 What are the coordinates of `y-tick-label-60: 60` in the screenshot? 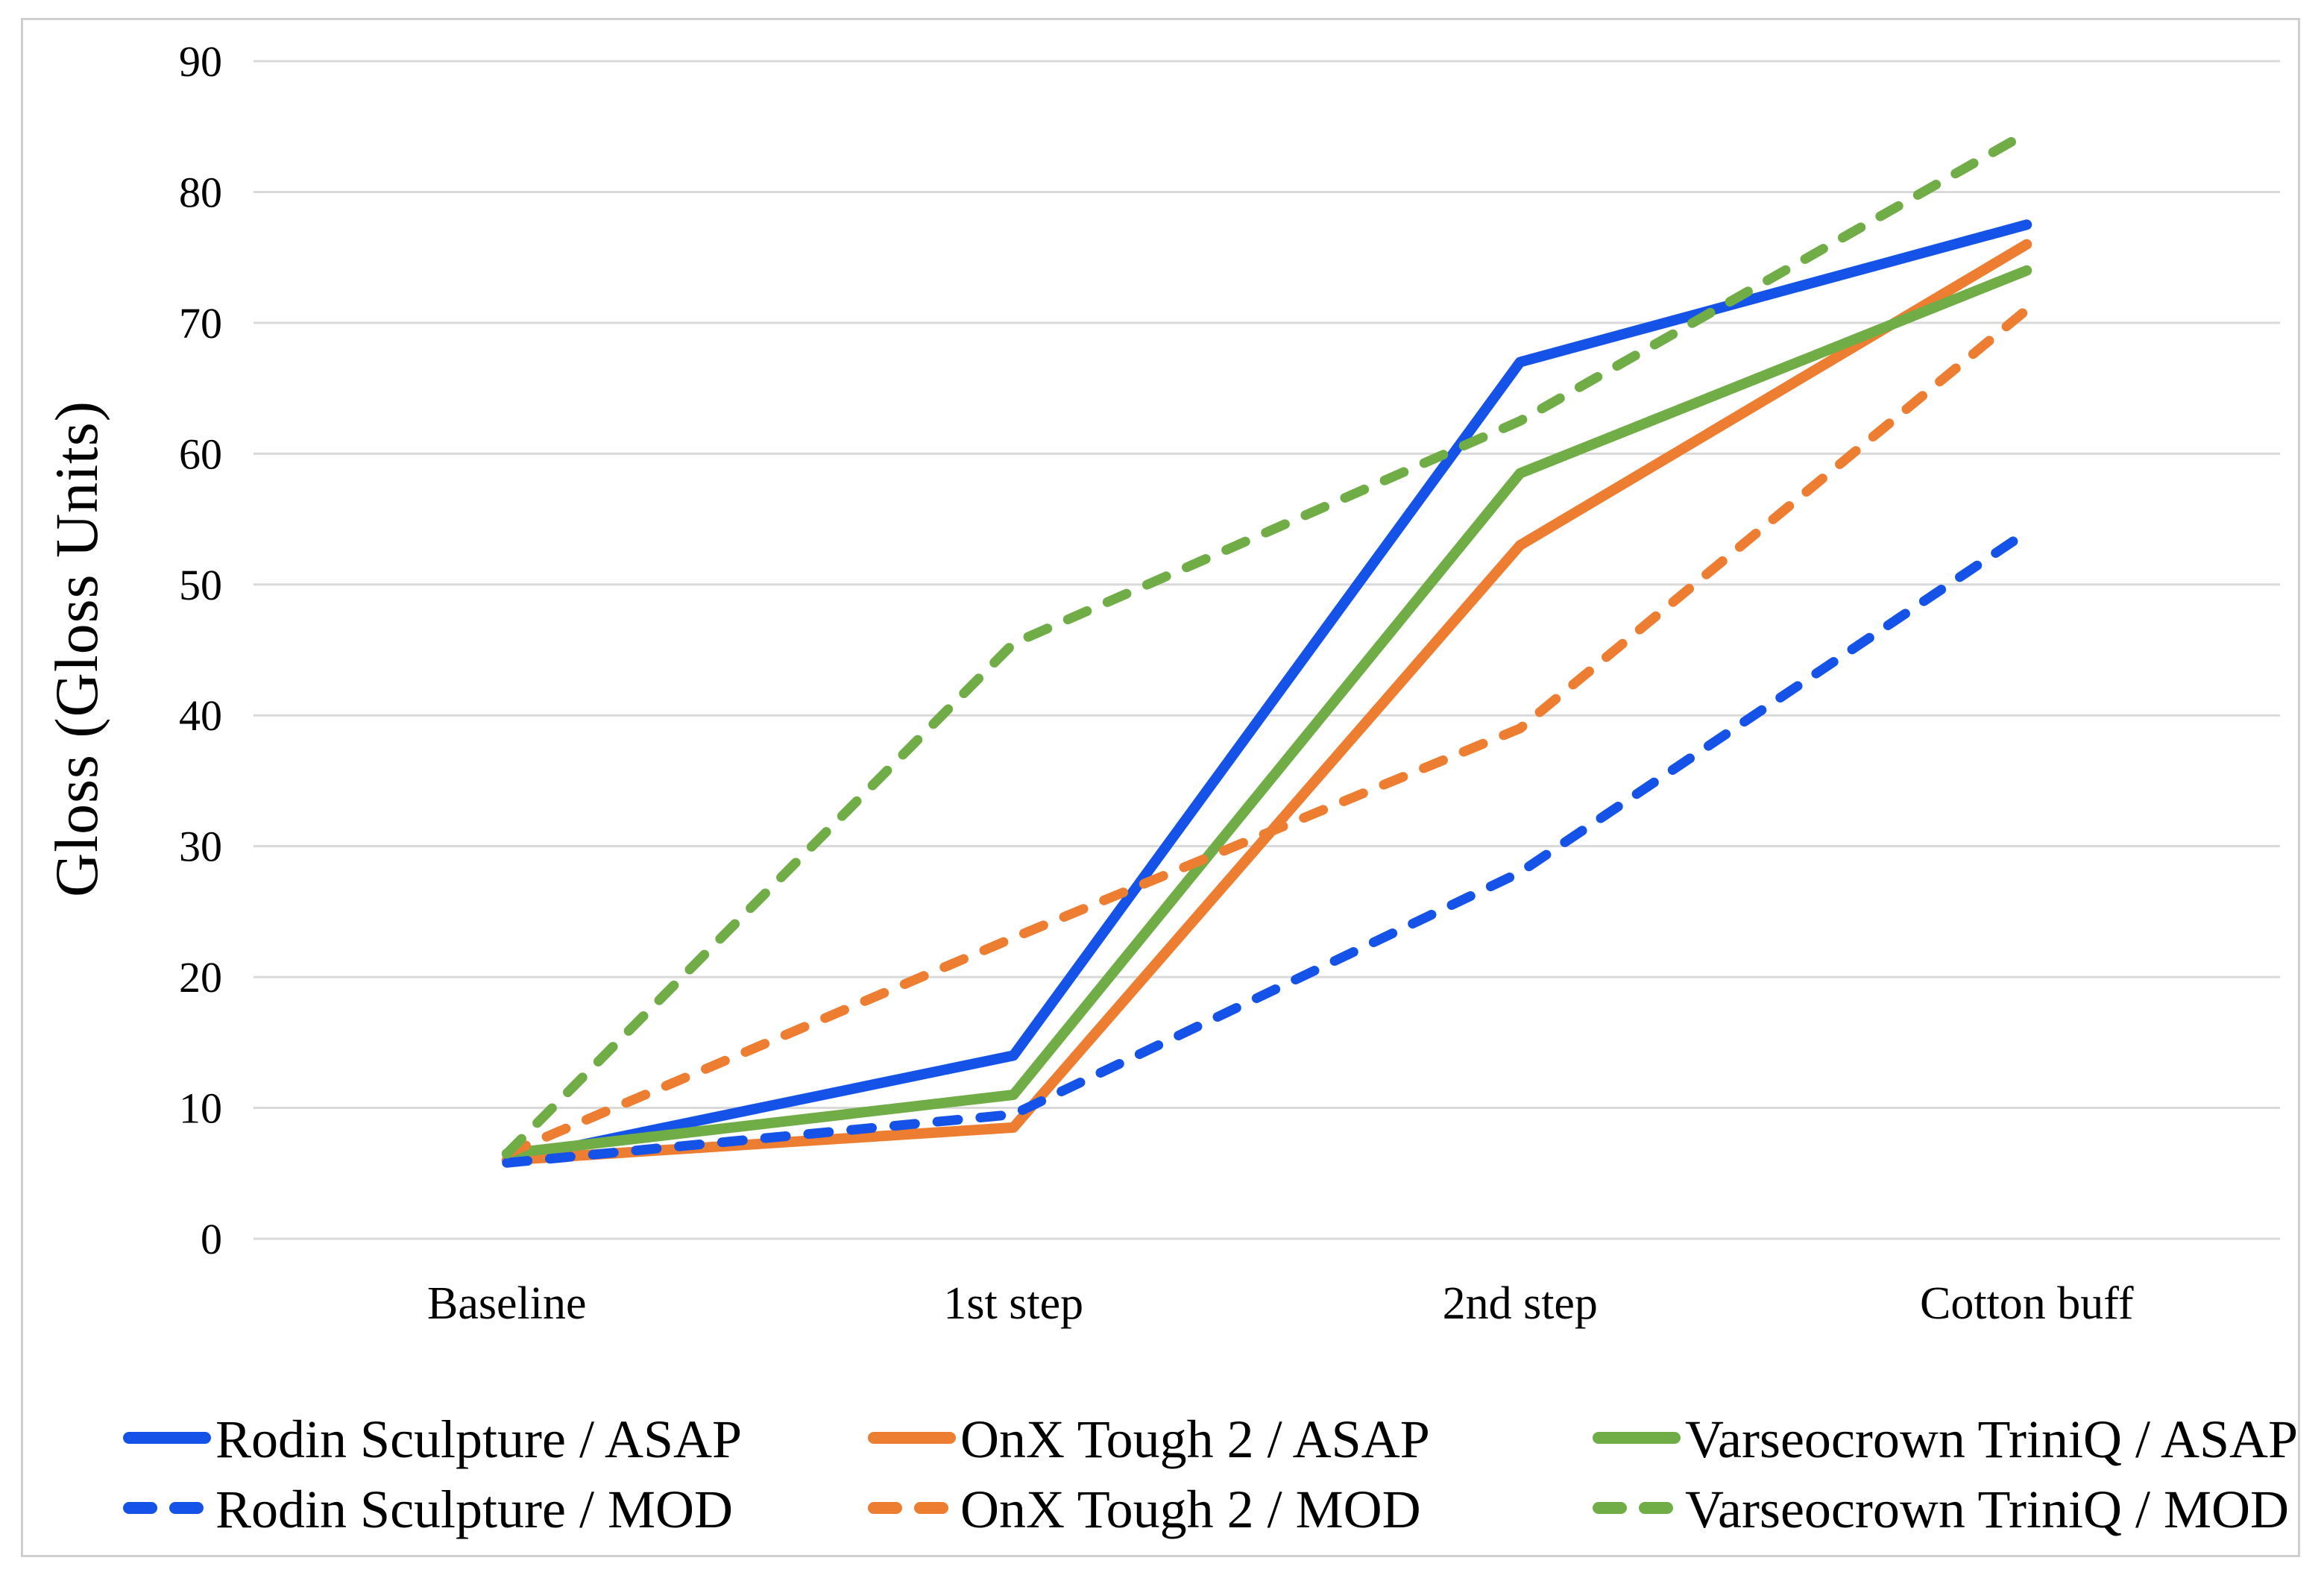 It's located at (200, 454).